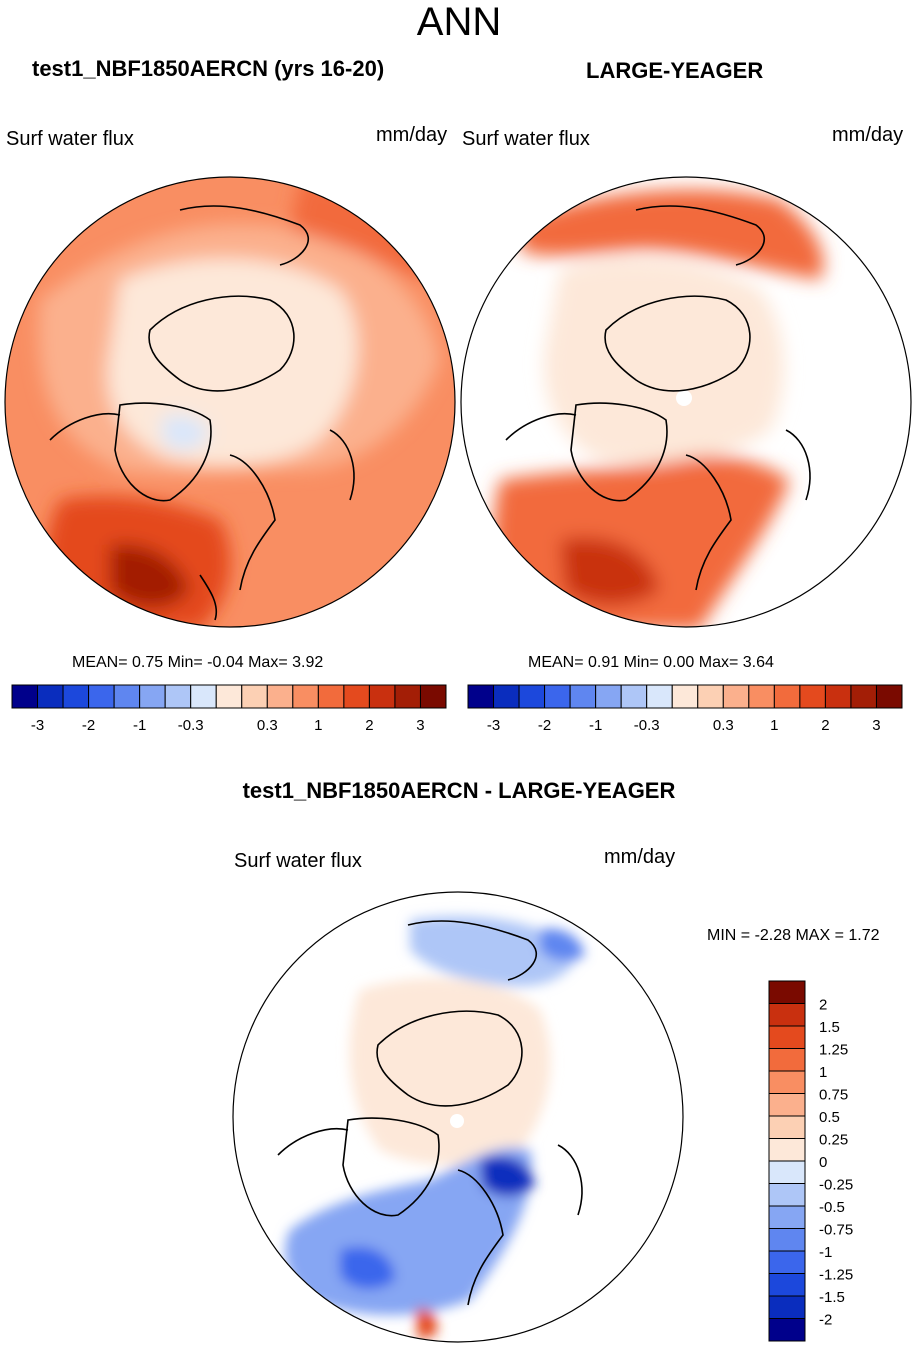 The width and height of the screenshot is (918, 1351). Describe the element at coordinates (507, 1176) in the screenshot. I see `panel3-nordic-min` at that location.